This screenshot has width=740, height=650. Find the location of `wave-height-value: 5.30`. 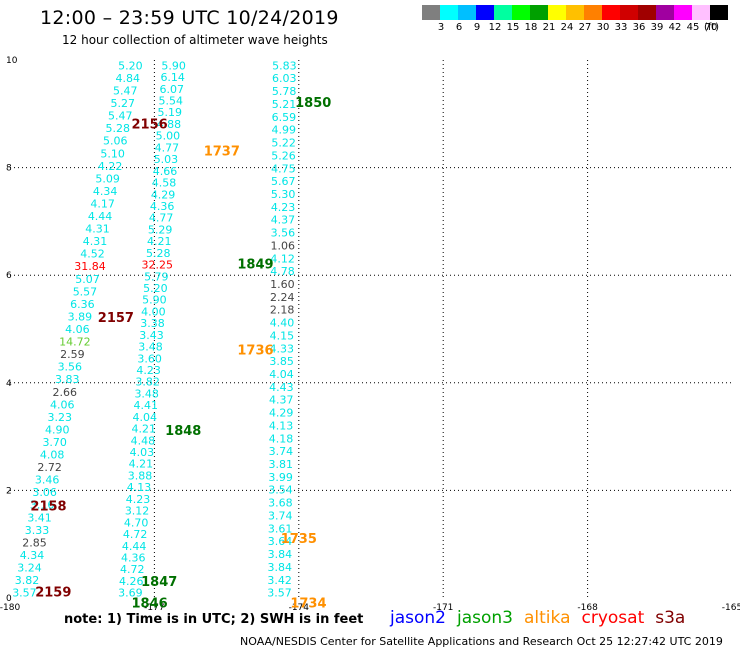

wave-height-value: 5.30 is located at coordinates (283, 194).